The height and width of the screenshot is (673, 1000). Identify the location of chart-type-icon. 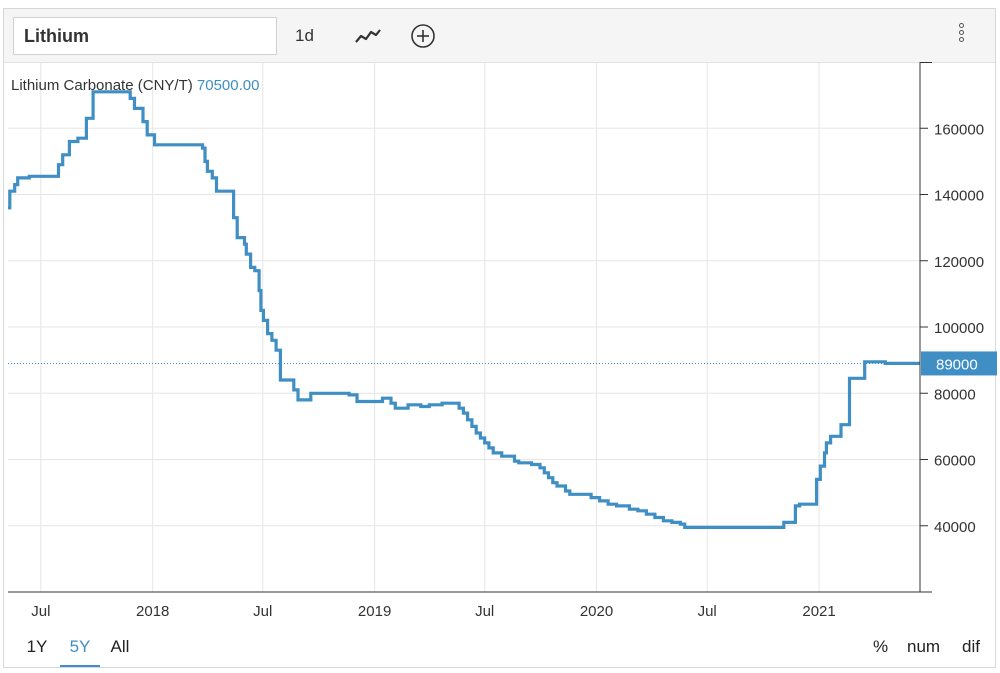
(368, 36).